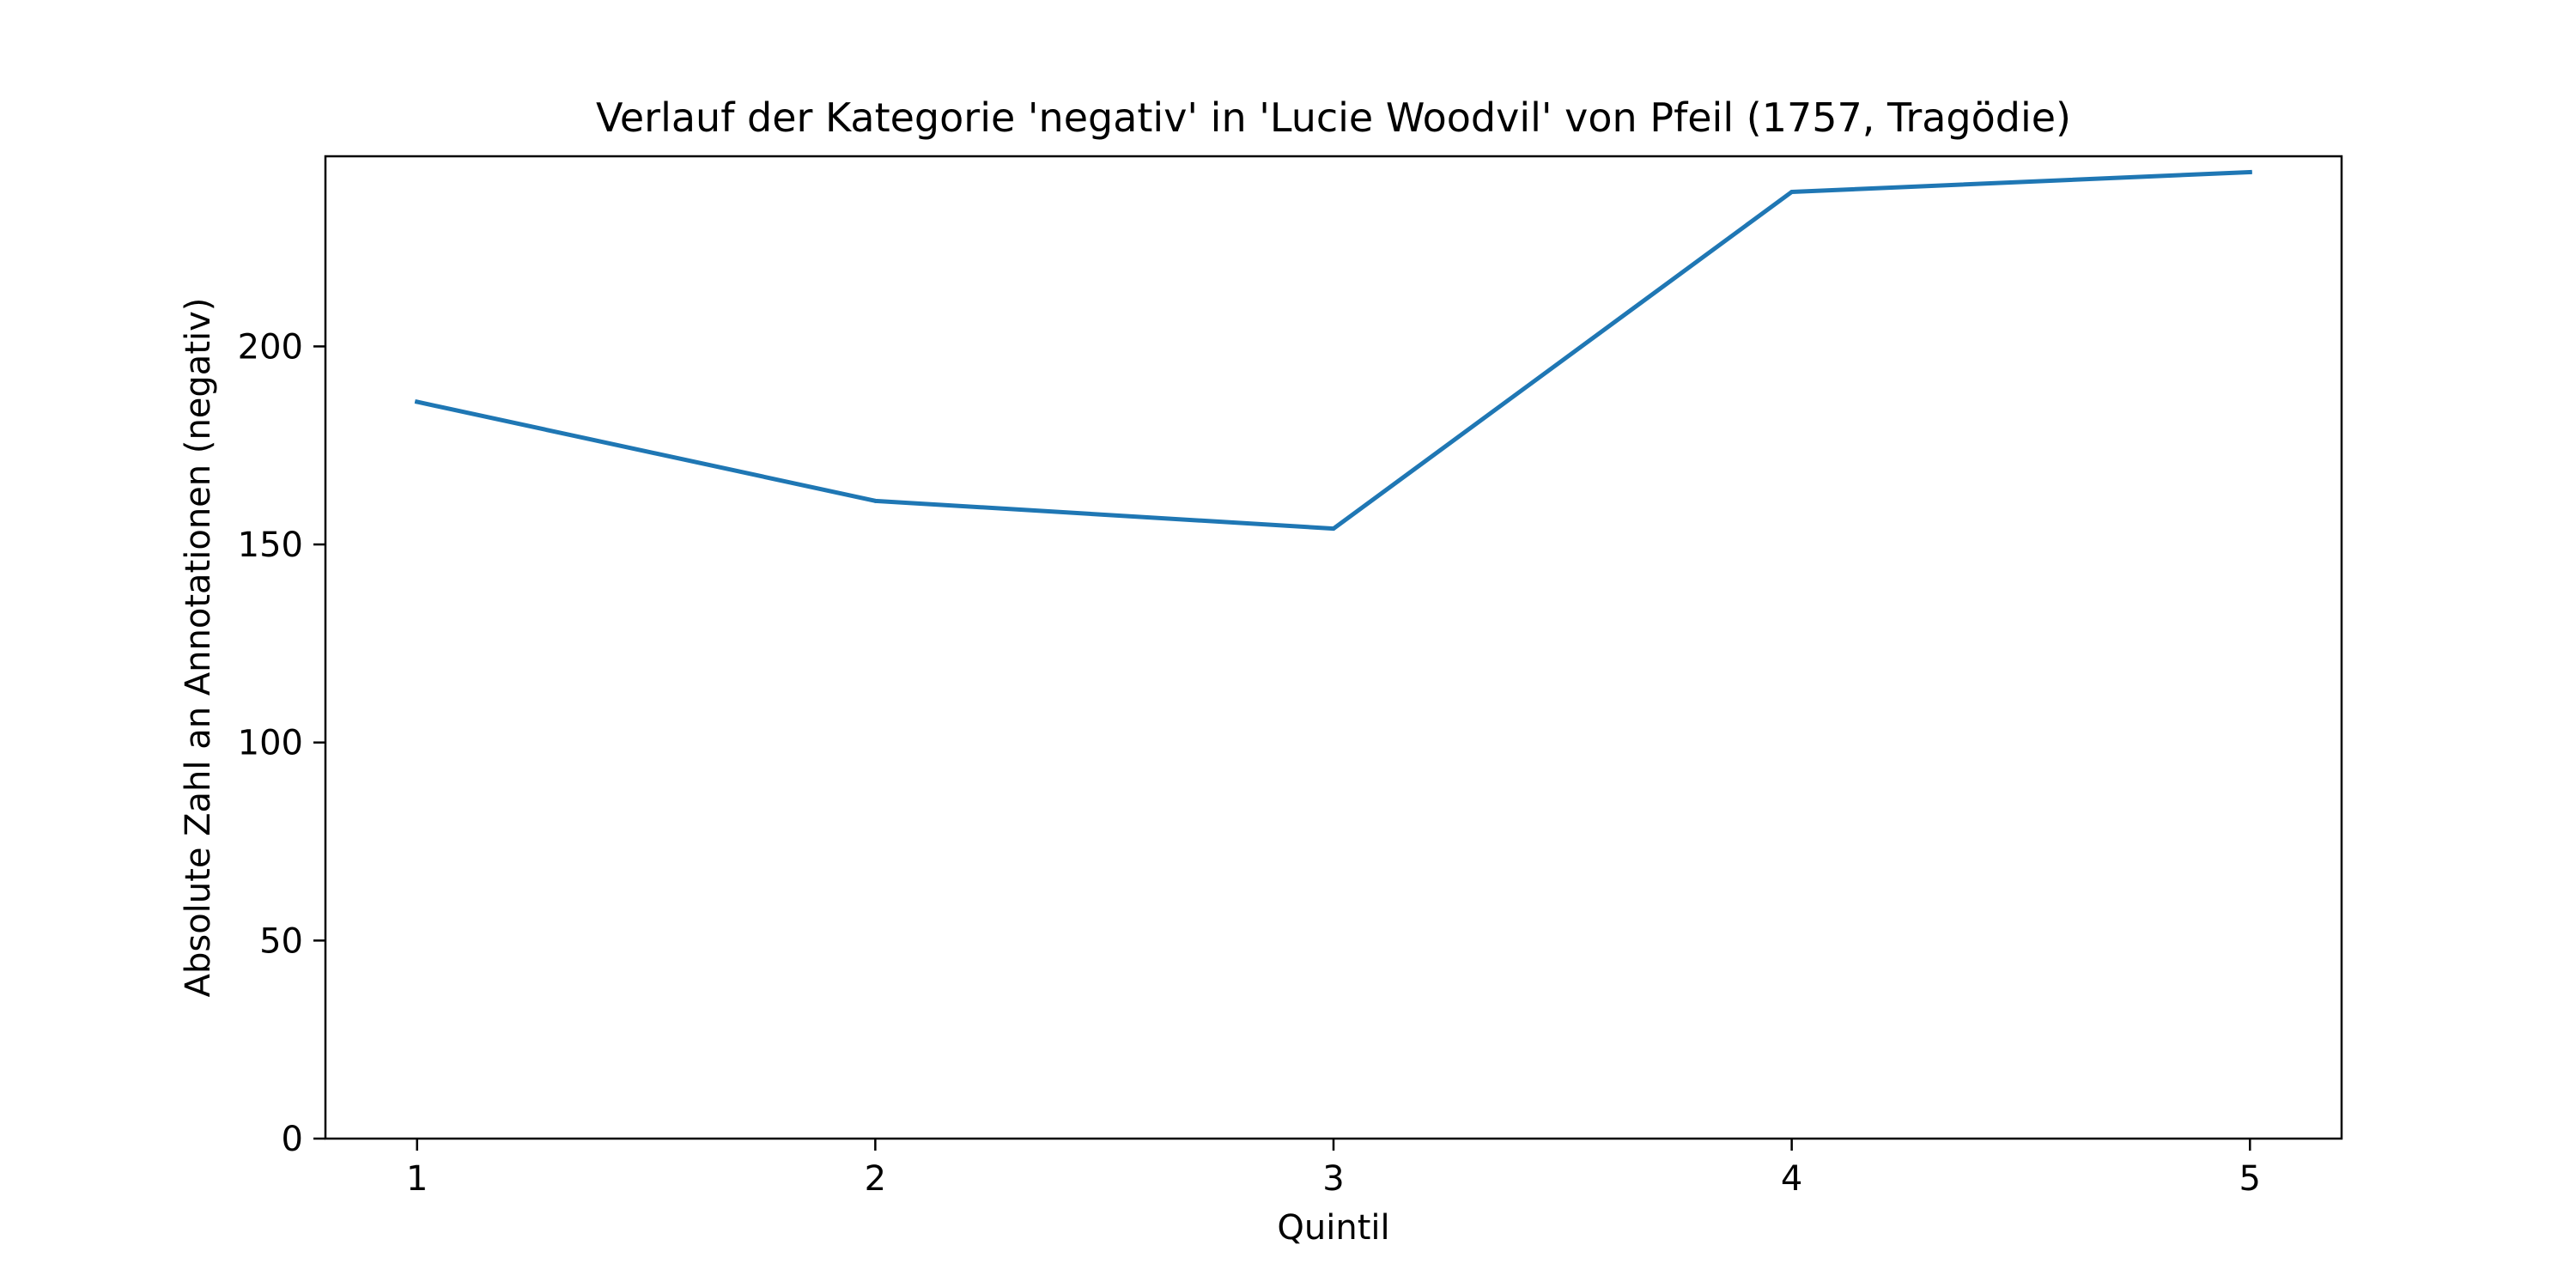 This screenshot has height=1288, width=2576. What do you see at coordinates (292, 1140) in the screenshot?
I see `y-tick-label: 0` at bounding box center [292, 1140].